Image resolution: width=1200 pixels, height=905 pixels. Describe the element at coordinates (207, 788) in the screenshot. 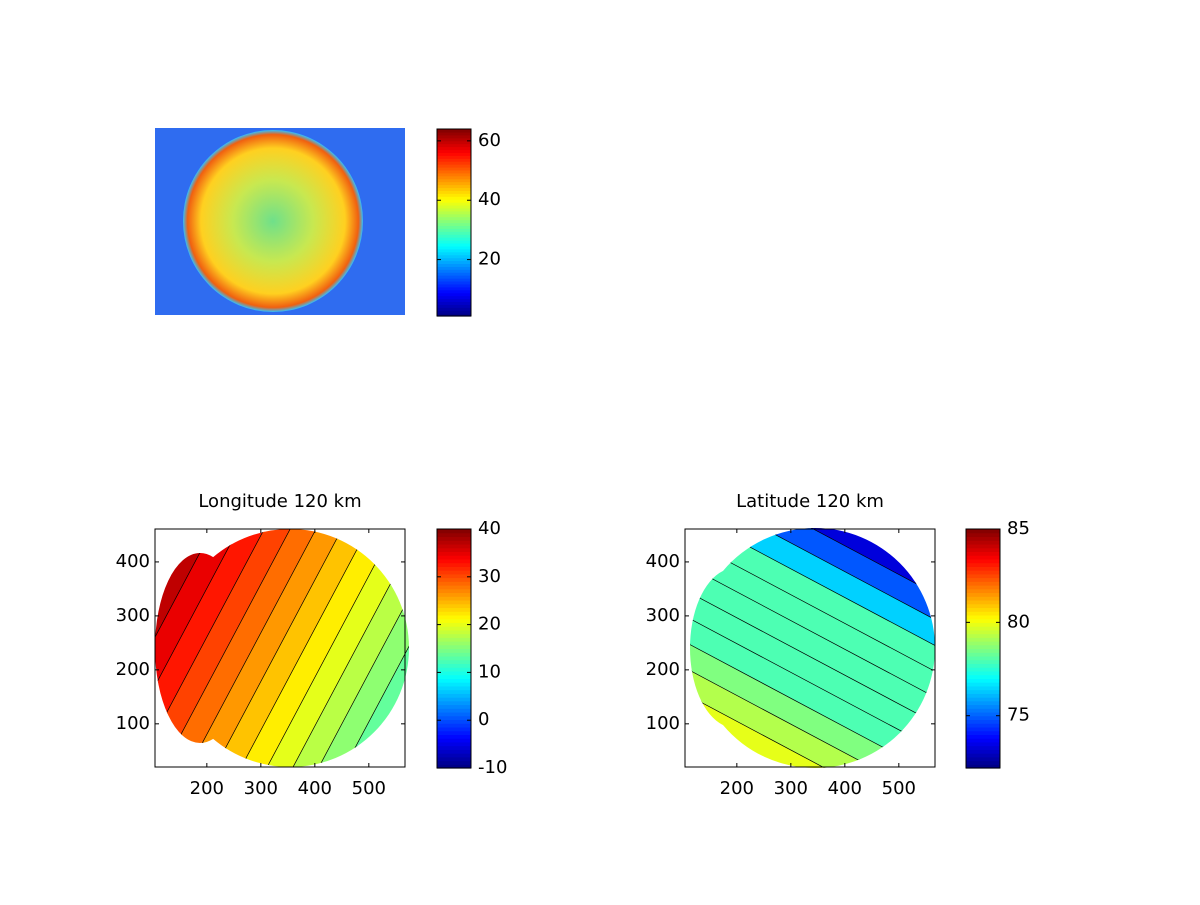

I see `x-tick-label: 200` at that location.